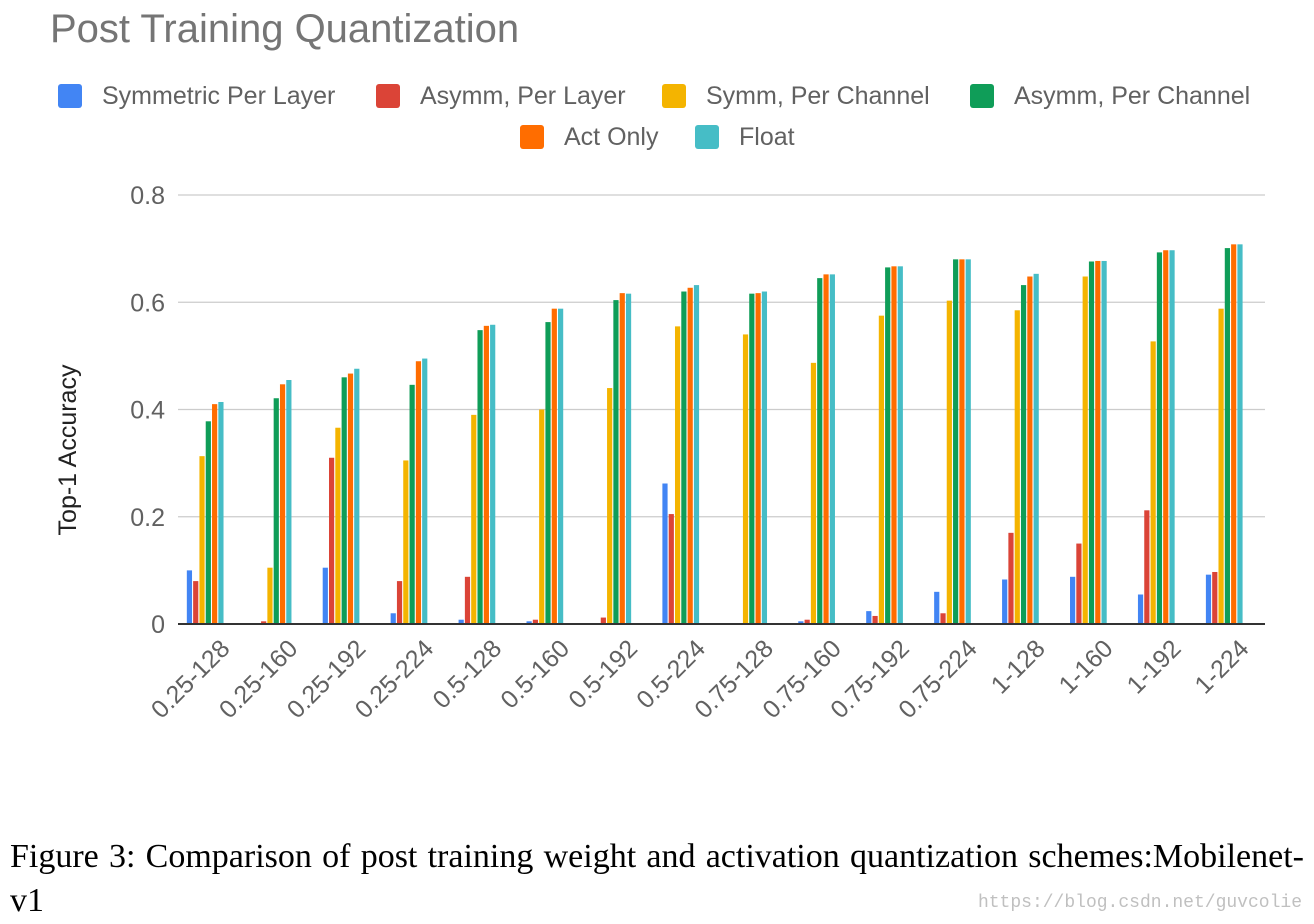 Image resolution: width=1314 pixels, height=924 pixels. Describe the element at coordinates (284, 29) in the screenshot. I see `chart-title: Post Training Quantization` at that location.